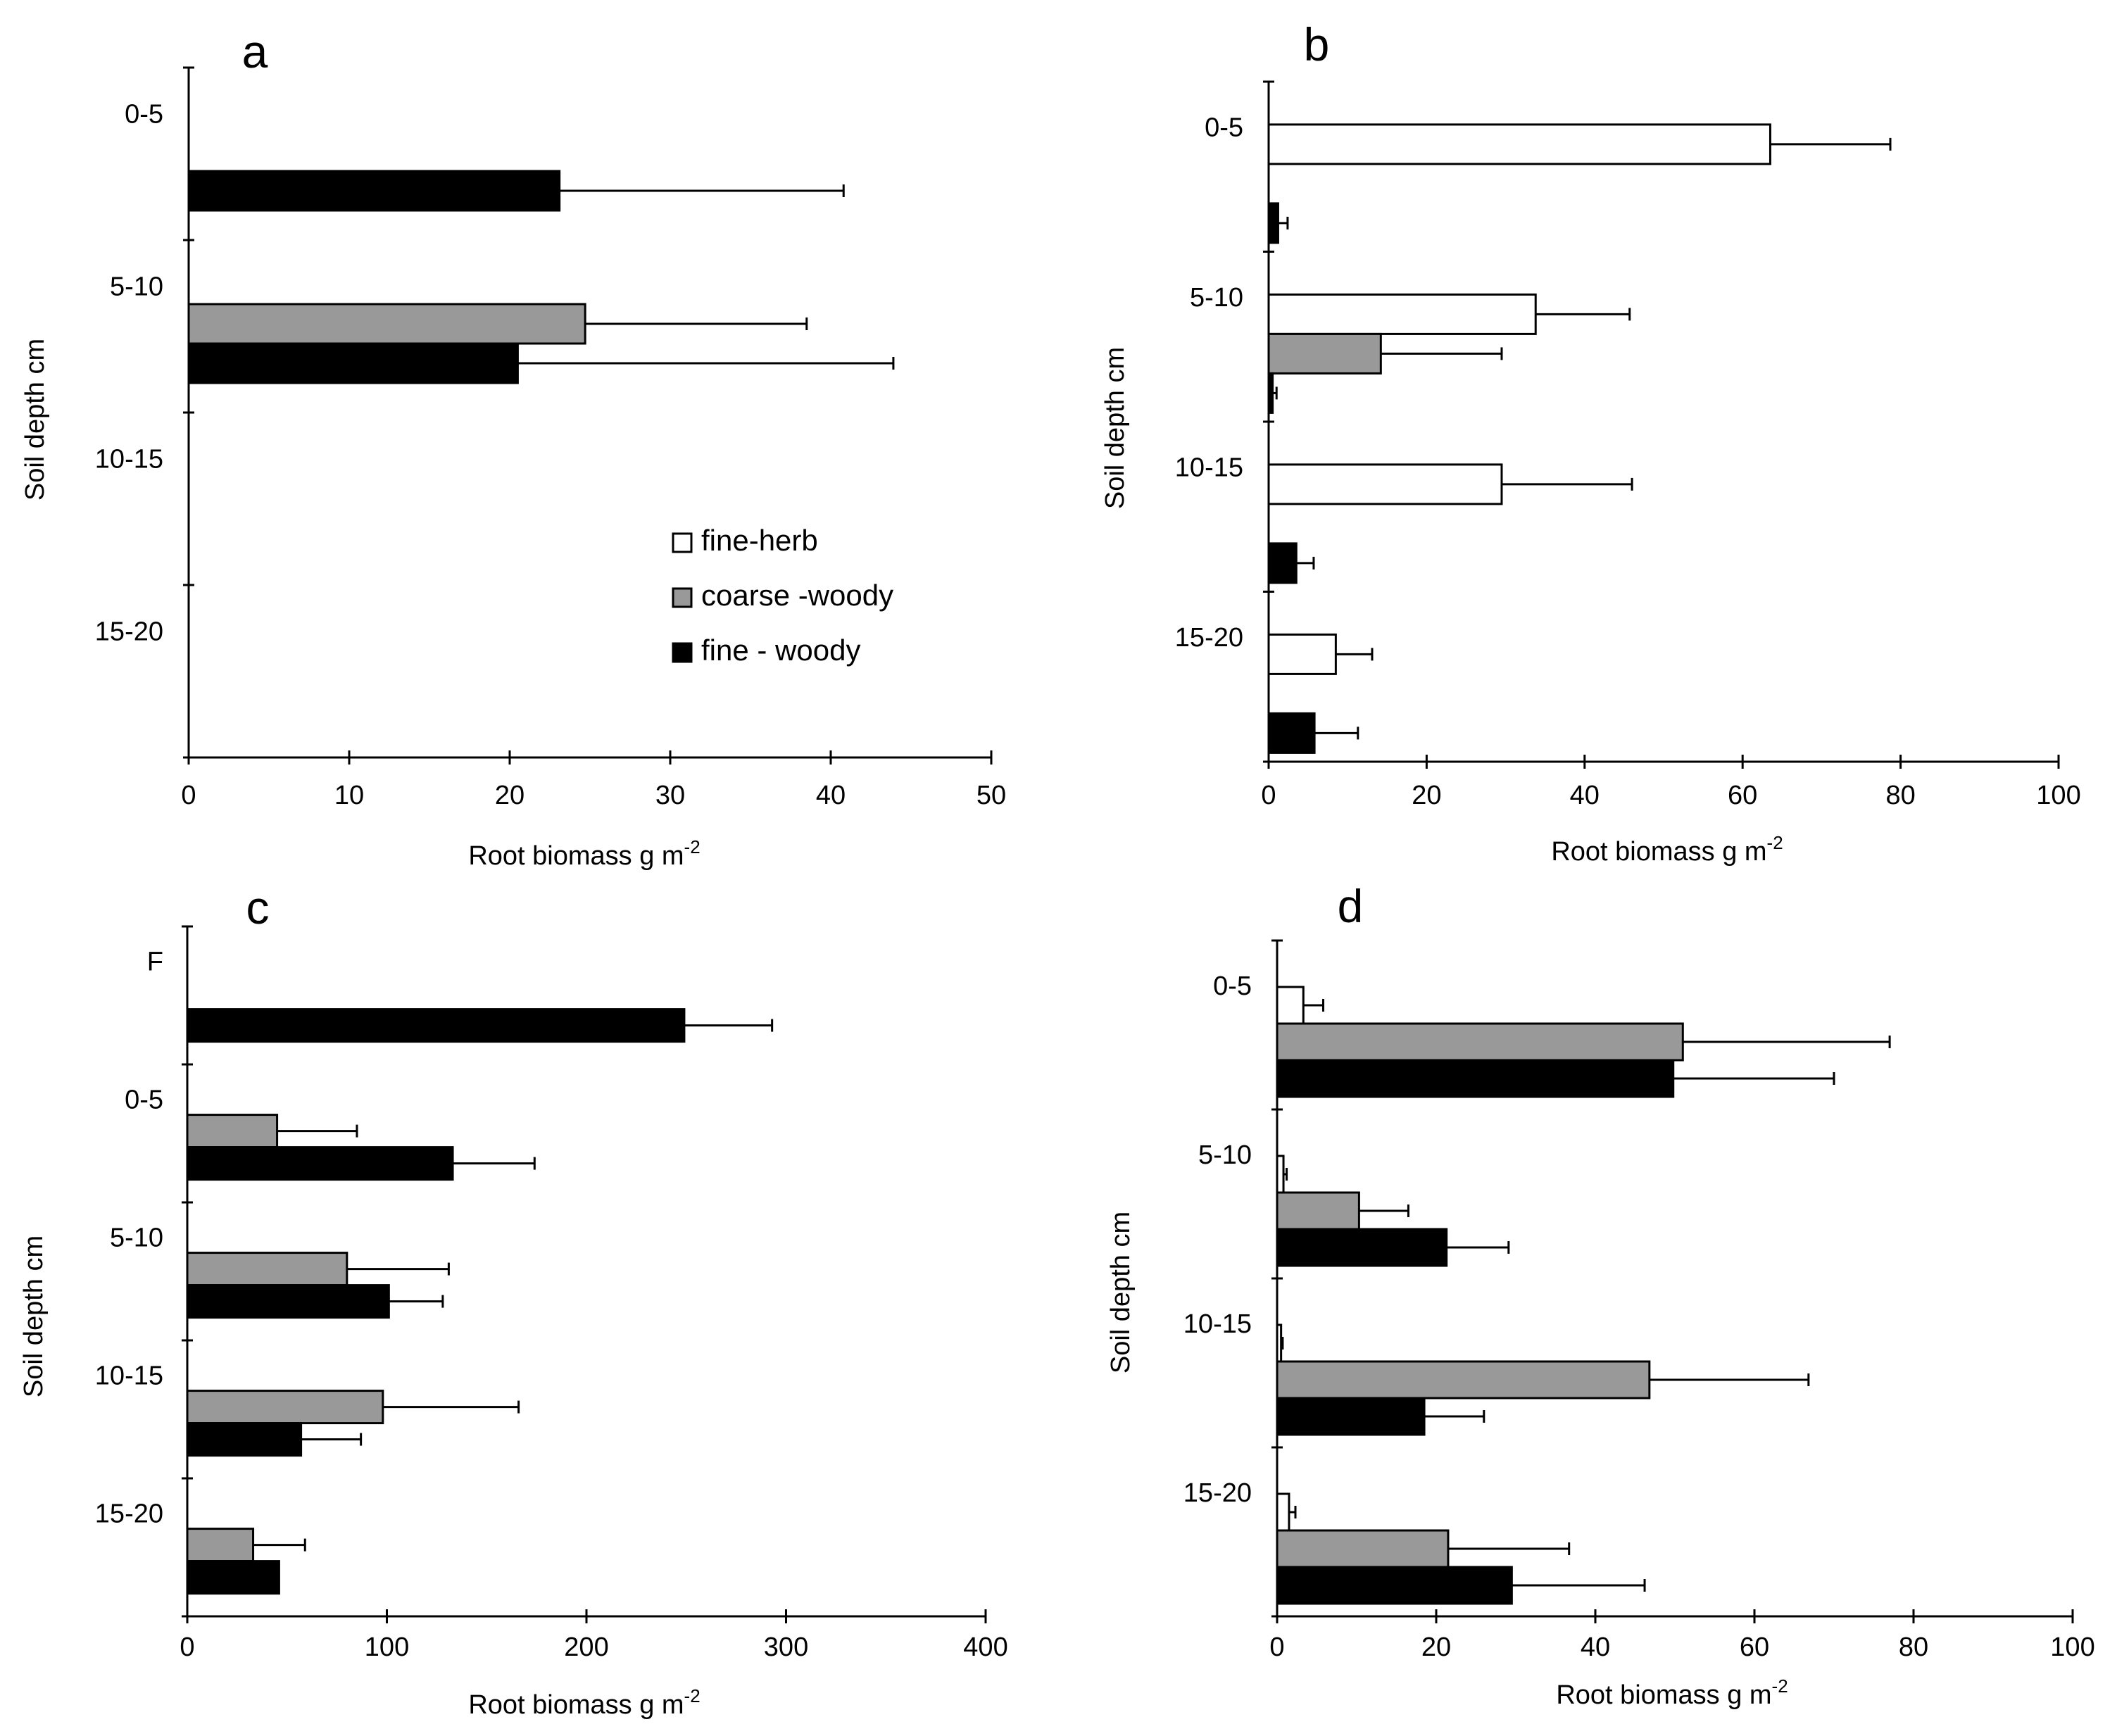  Describe the element at coordinates (985, 1647) in the screenshot. I see `x-tick-label: 400` at that location.